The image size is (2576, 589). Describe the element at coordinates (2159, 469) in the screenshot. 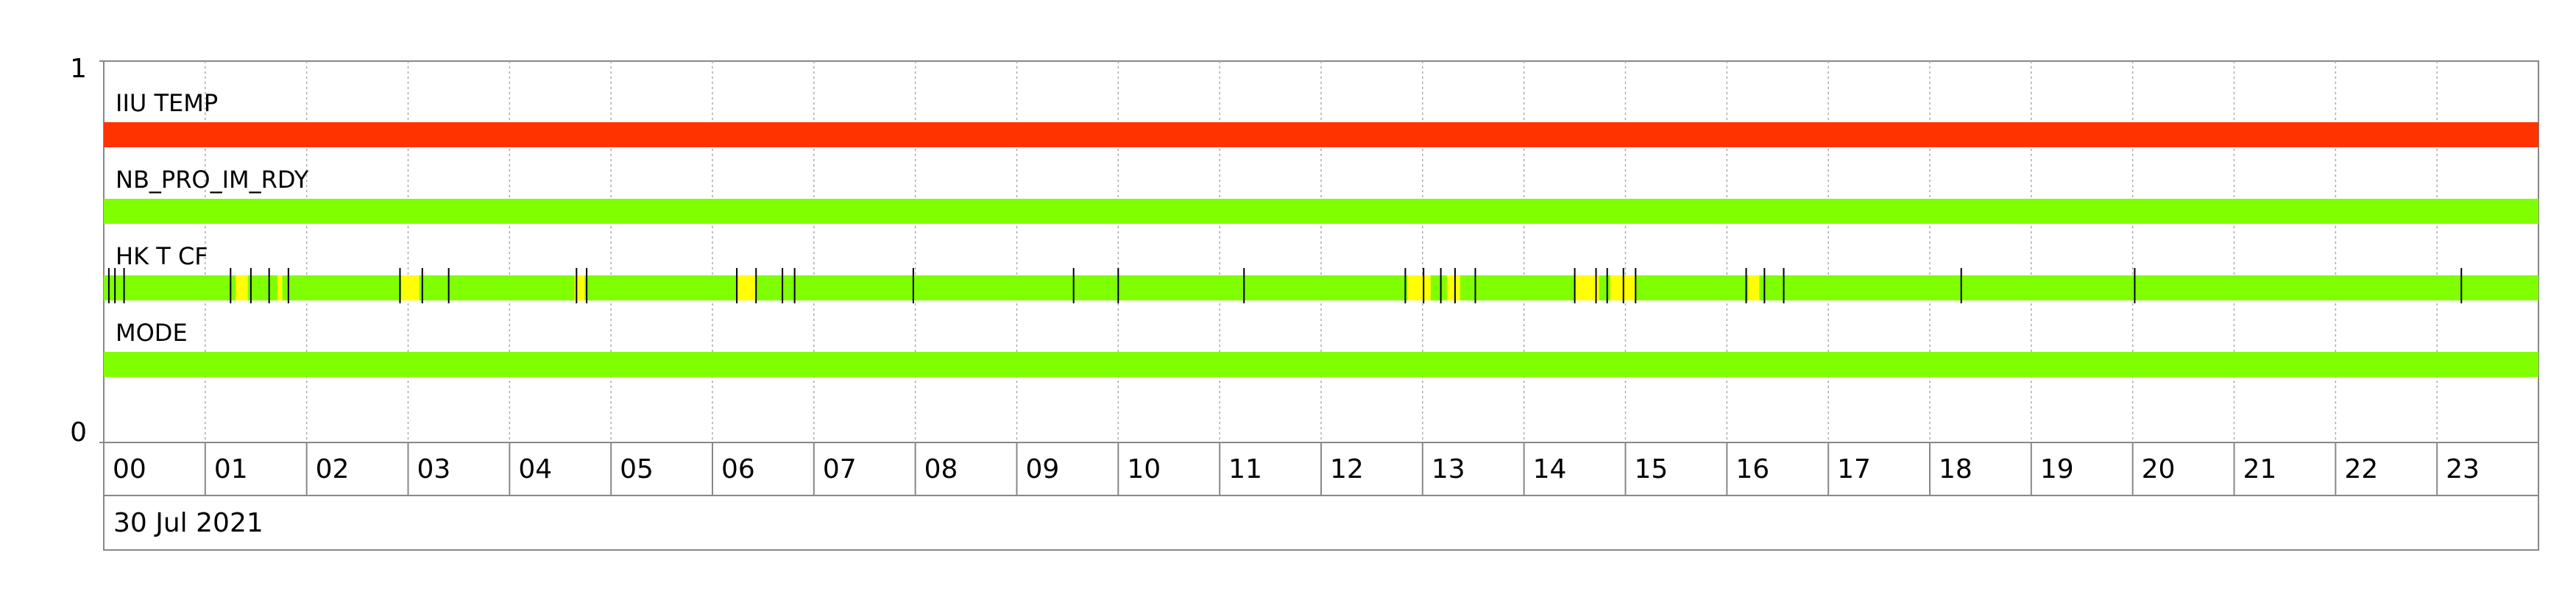

I see `x-tick-label: 20` at that location.